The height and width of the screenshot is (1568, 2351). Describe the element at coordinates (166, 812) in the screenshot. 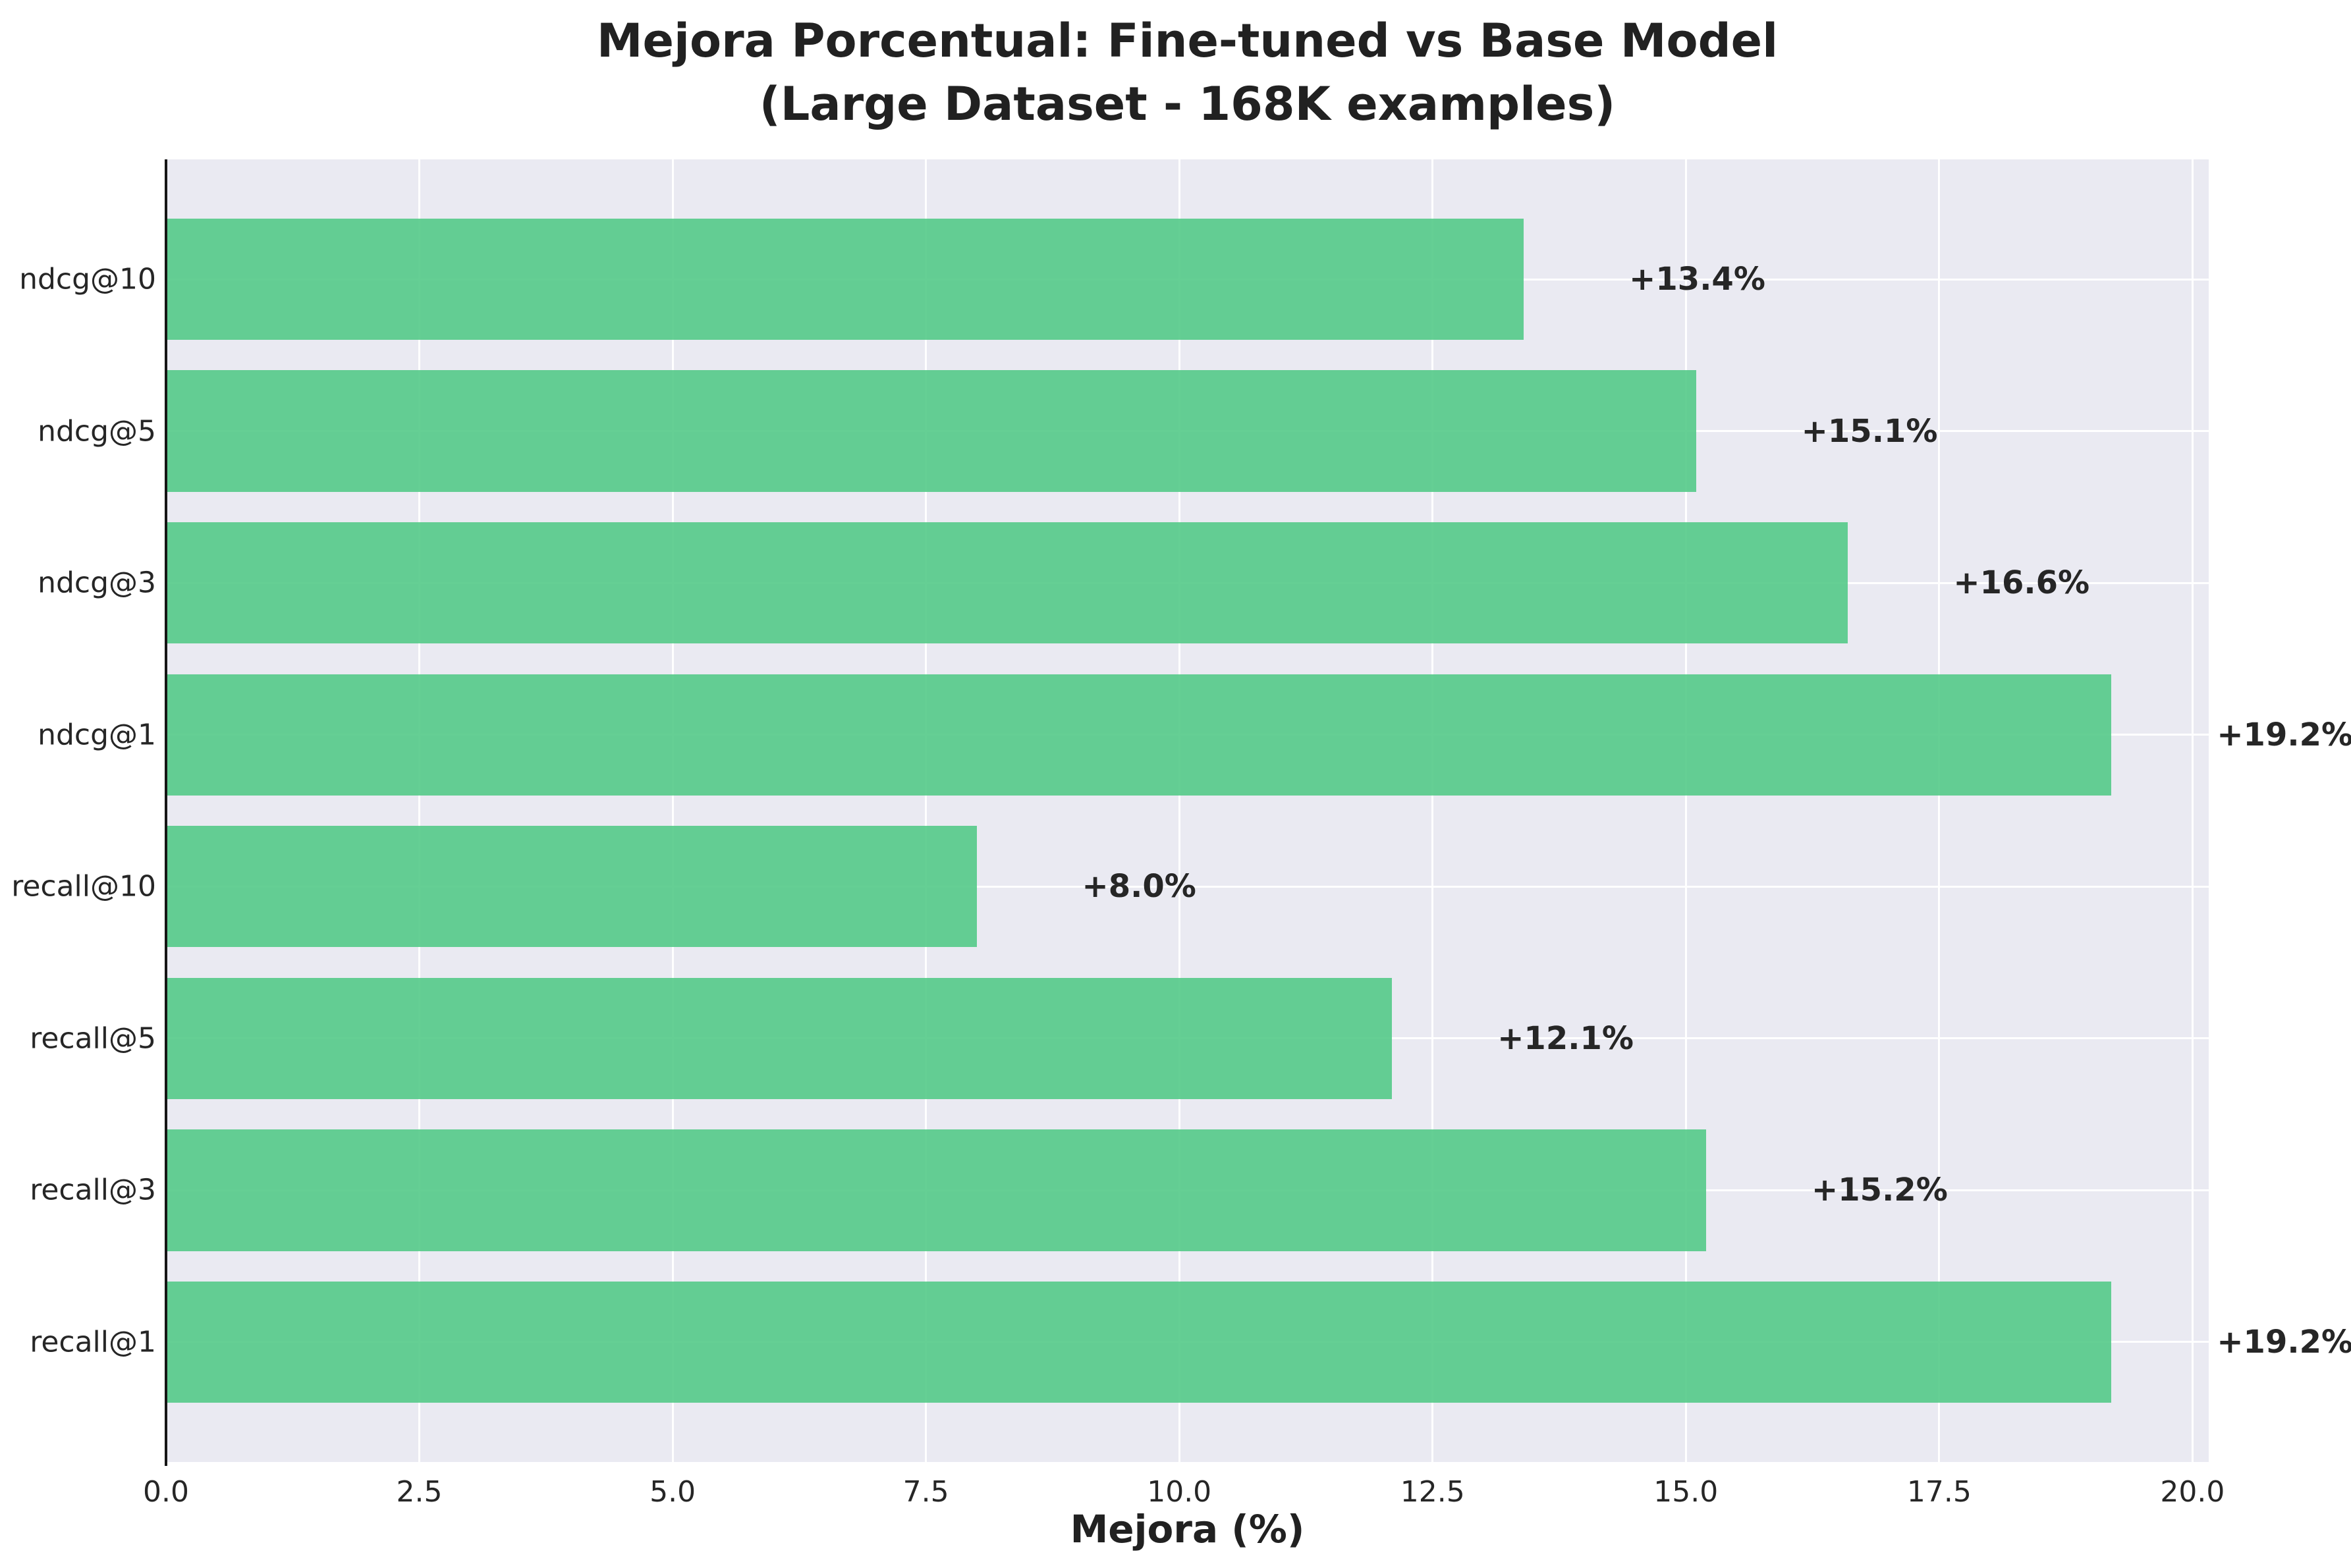

I see `y-axis-spine` at that location.